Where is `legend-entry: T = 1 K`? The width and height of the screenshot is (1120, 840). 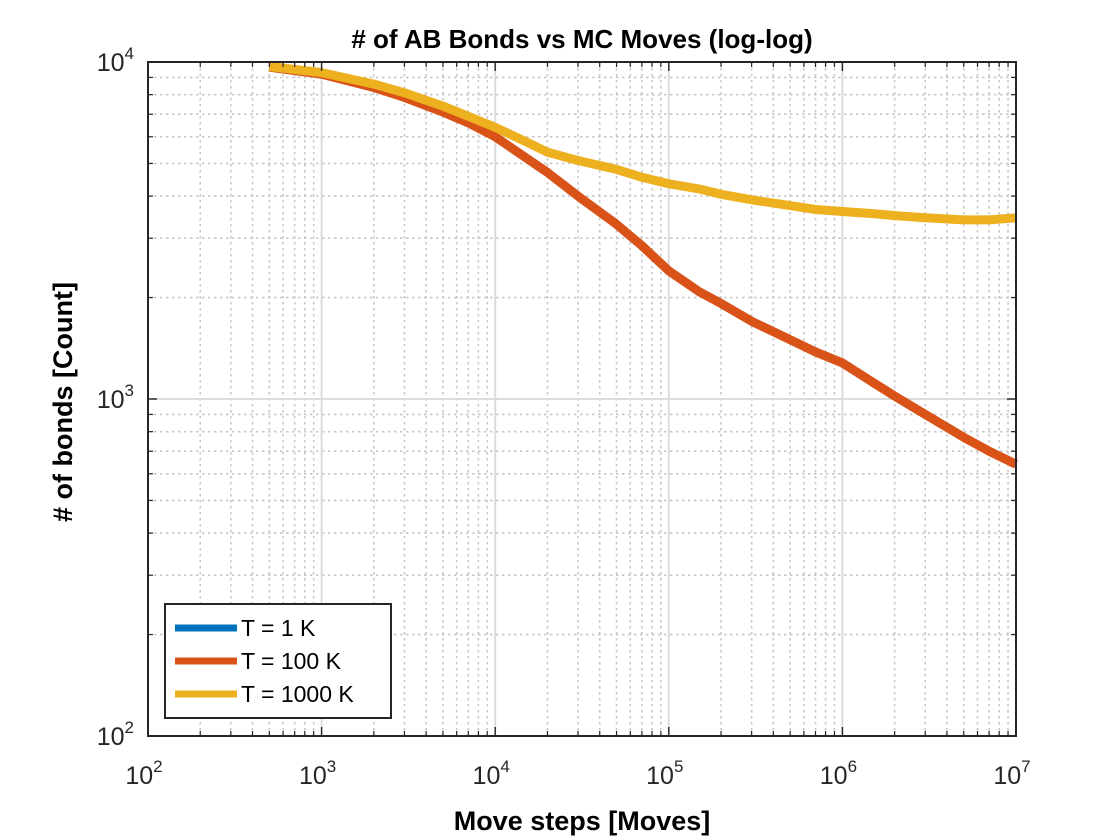
legend-entry: T = 1 K is located at coordinates (278, 628).